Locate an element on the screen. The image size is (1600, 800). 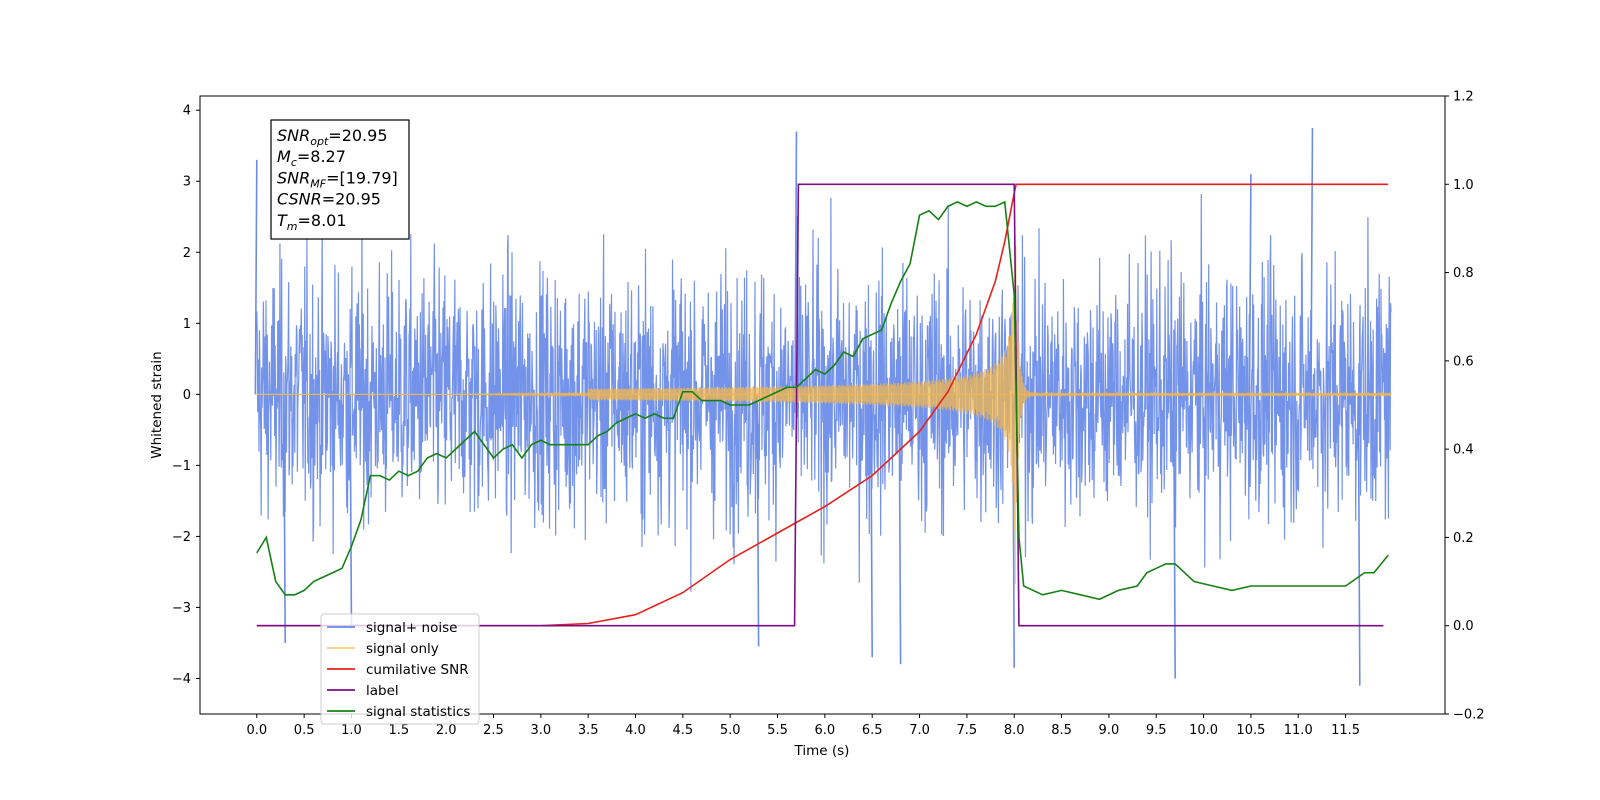
y-tick-label: 0 is located at coordinates (187, 395).